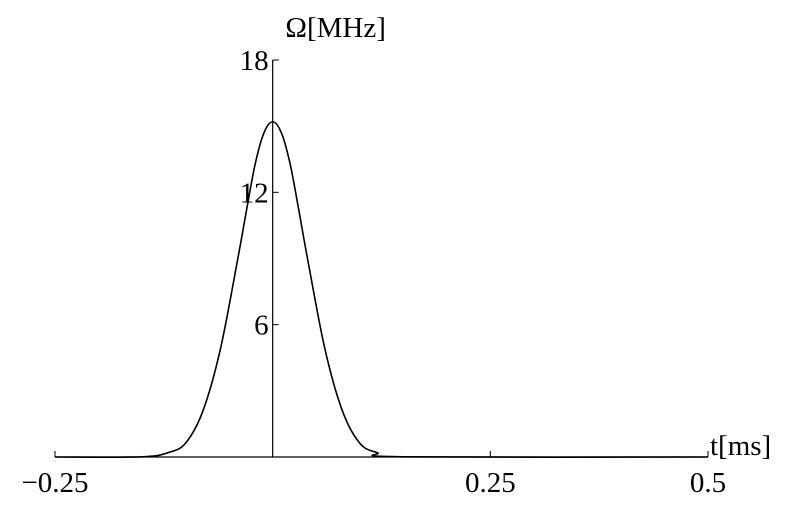 This screenshot has width=811, height=508. What do you see at coordinates (254, 193) in the screenshot?
I see `y-tick-label: 12` at bounding box center [254, 193].